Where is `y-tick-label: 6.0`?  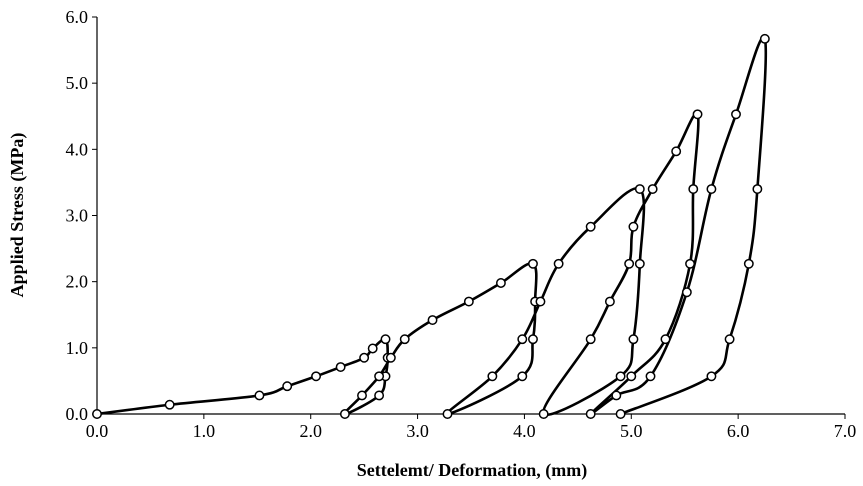 y-tick-label: 6.0 is located at coordinates (77, 17).